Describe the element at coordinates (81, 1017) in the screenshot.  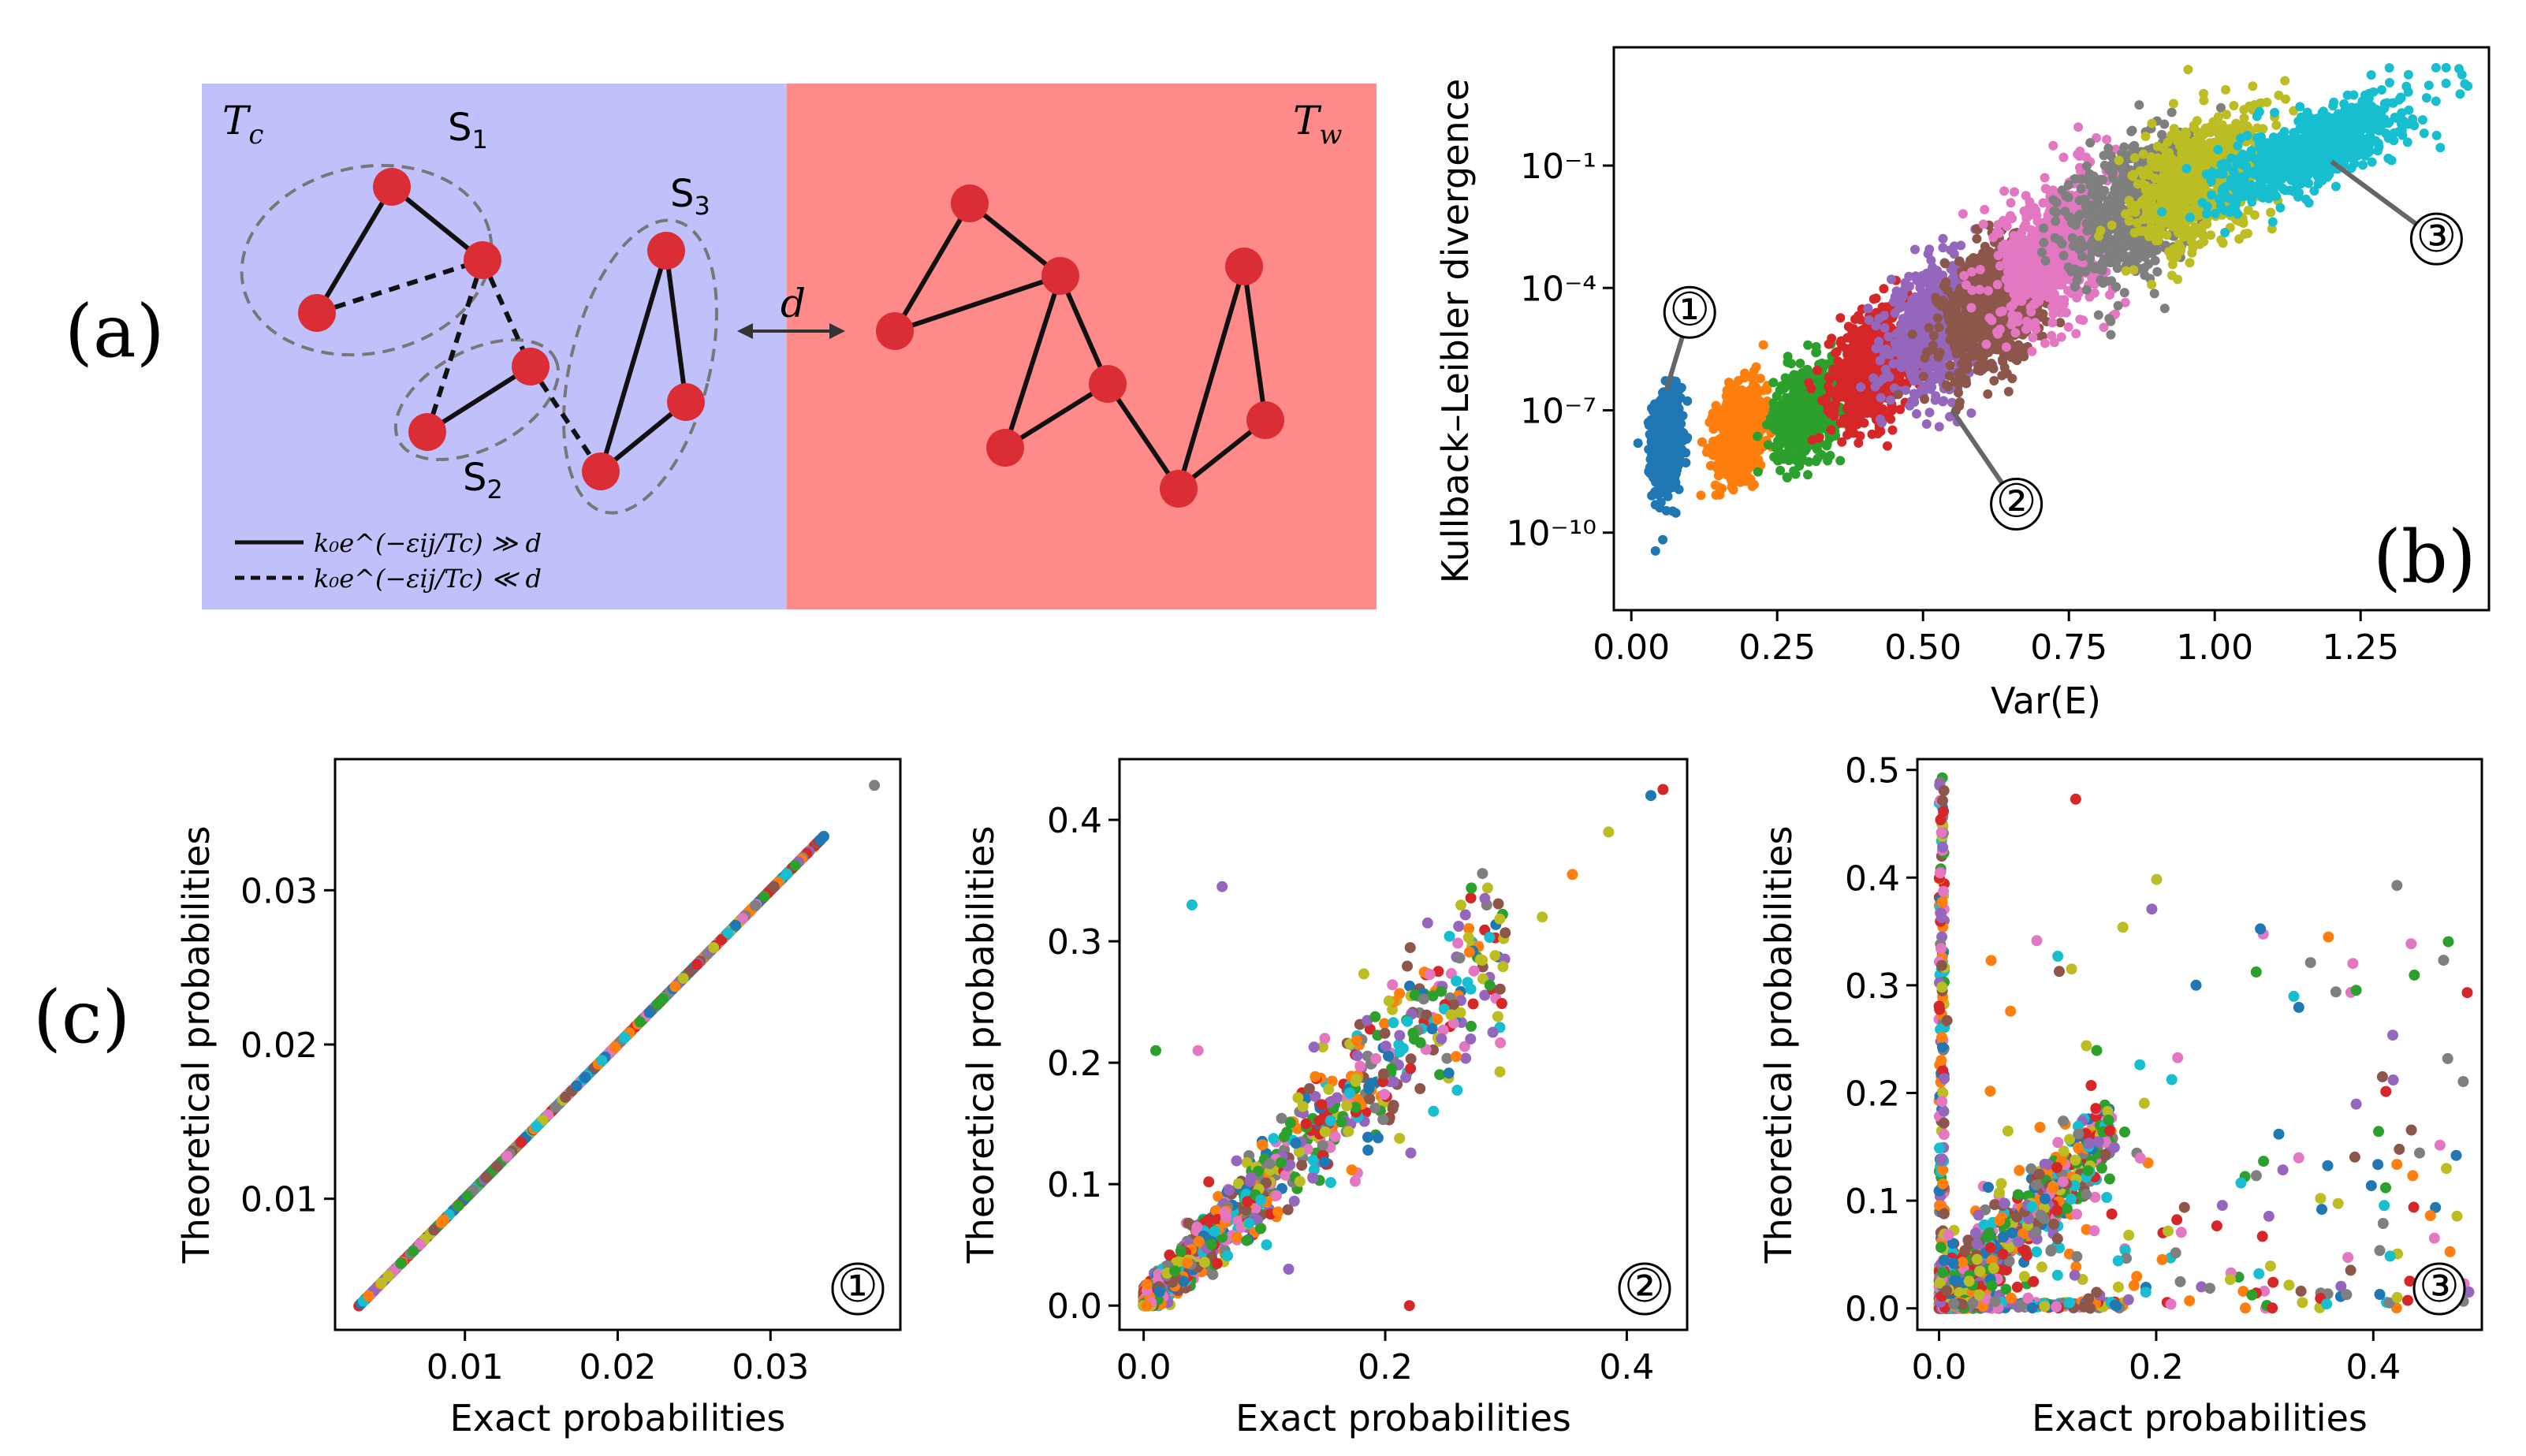
I see `panel-label-c: (c)` at that location.